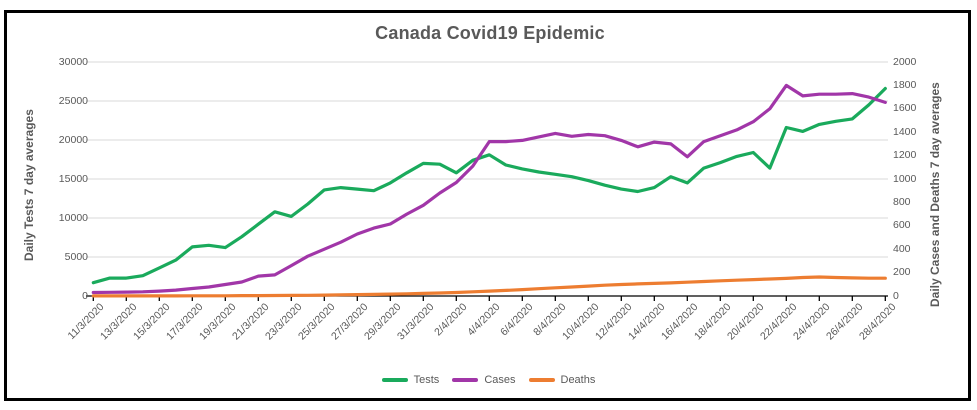 The image size is (977, 410). What do you see at coordinates (905, 178) in the screenshot?
I see `right-axis-tick-label: 1000` at bounding box center [905, 178].